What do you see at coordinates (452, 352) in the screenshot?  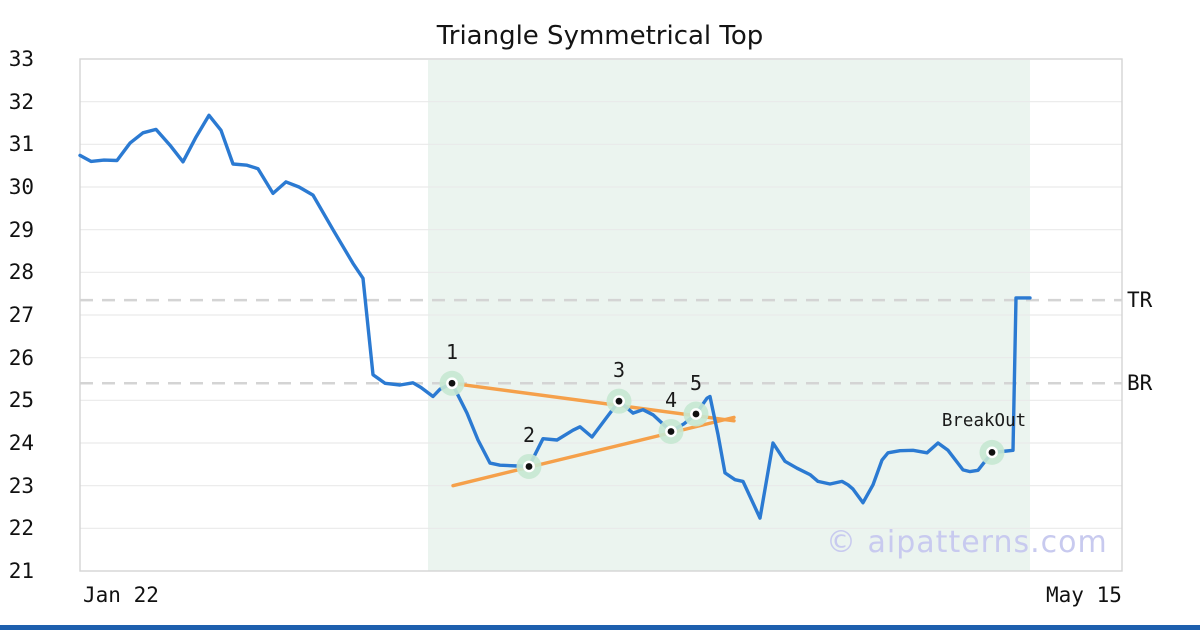 I see `pattern-point-number-1: 1` at bounding box center [452, 352].